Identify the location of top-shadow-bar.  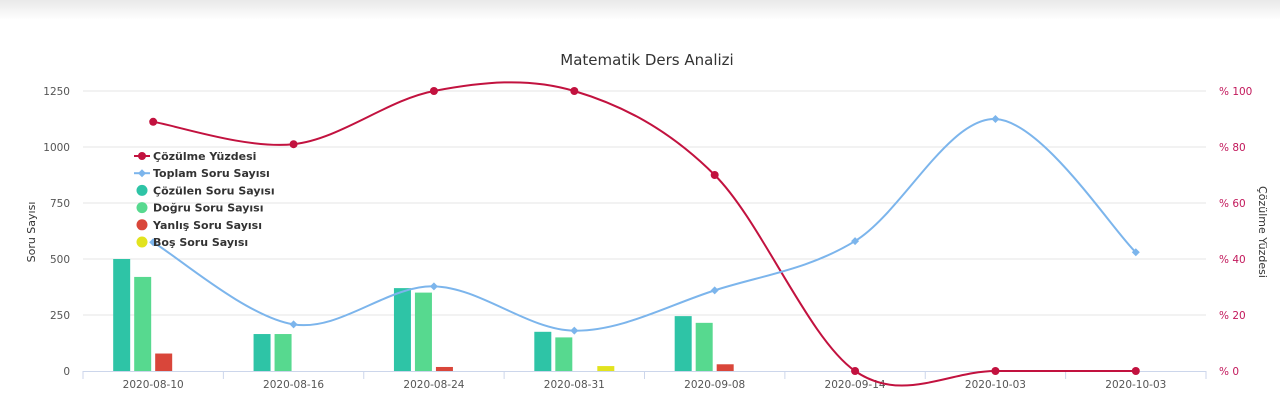
(640, 10).